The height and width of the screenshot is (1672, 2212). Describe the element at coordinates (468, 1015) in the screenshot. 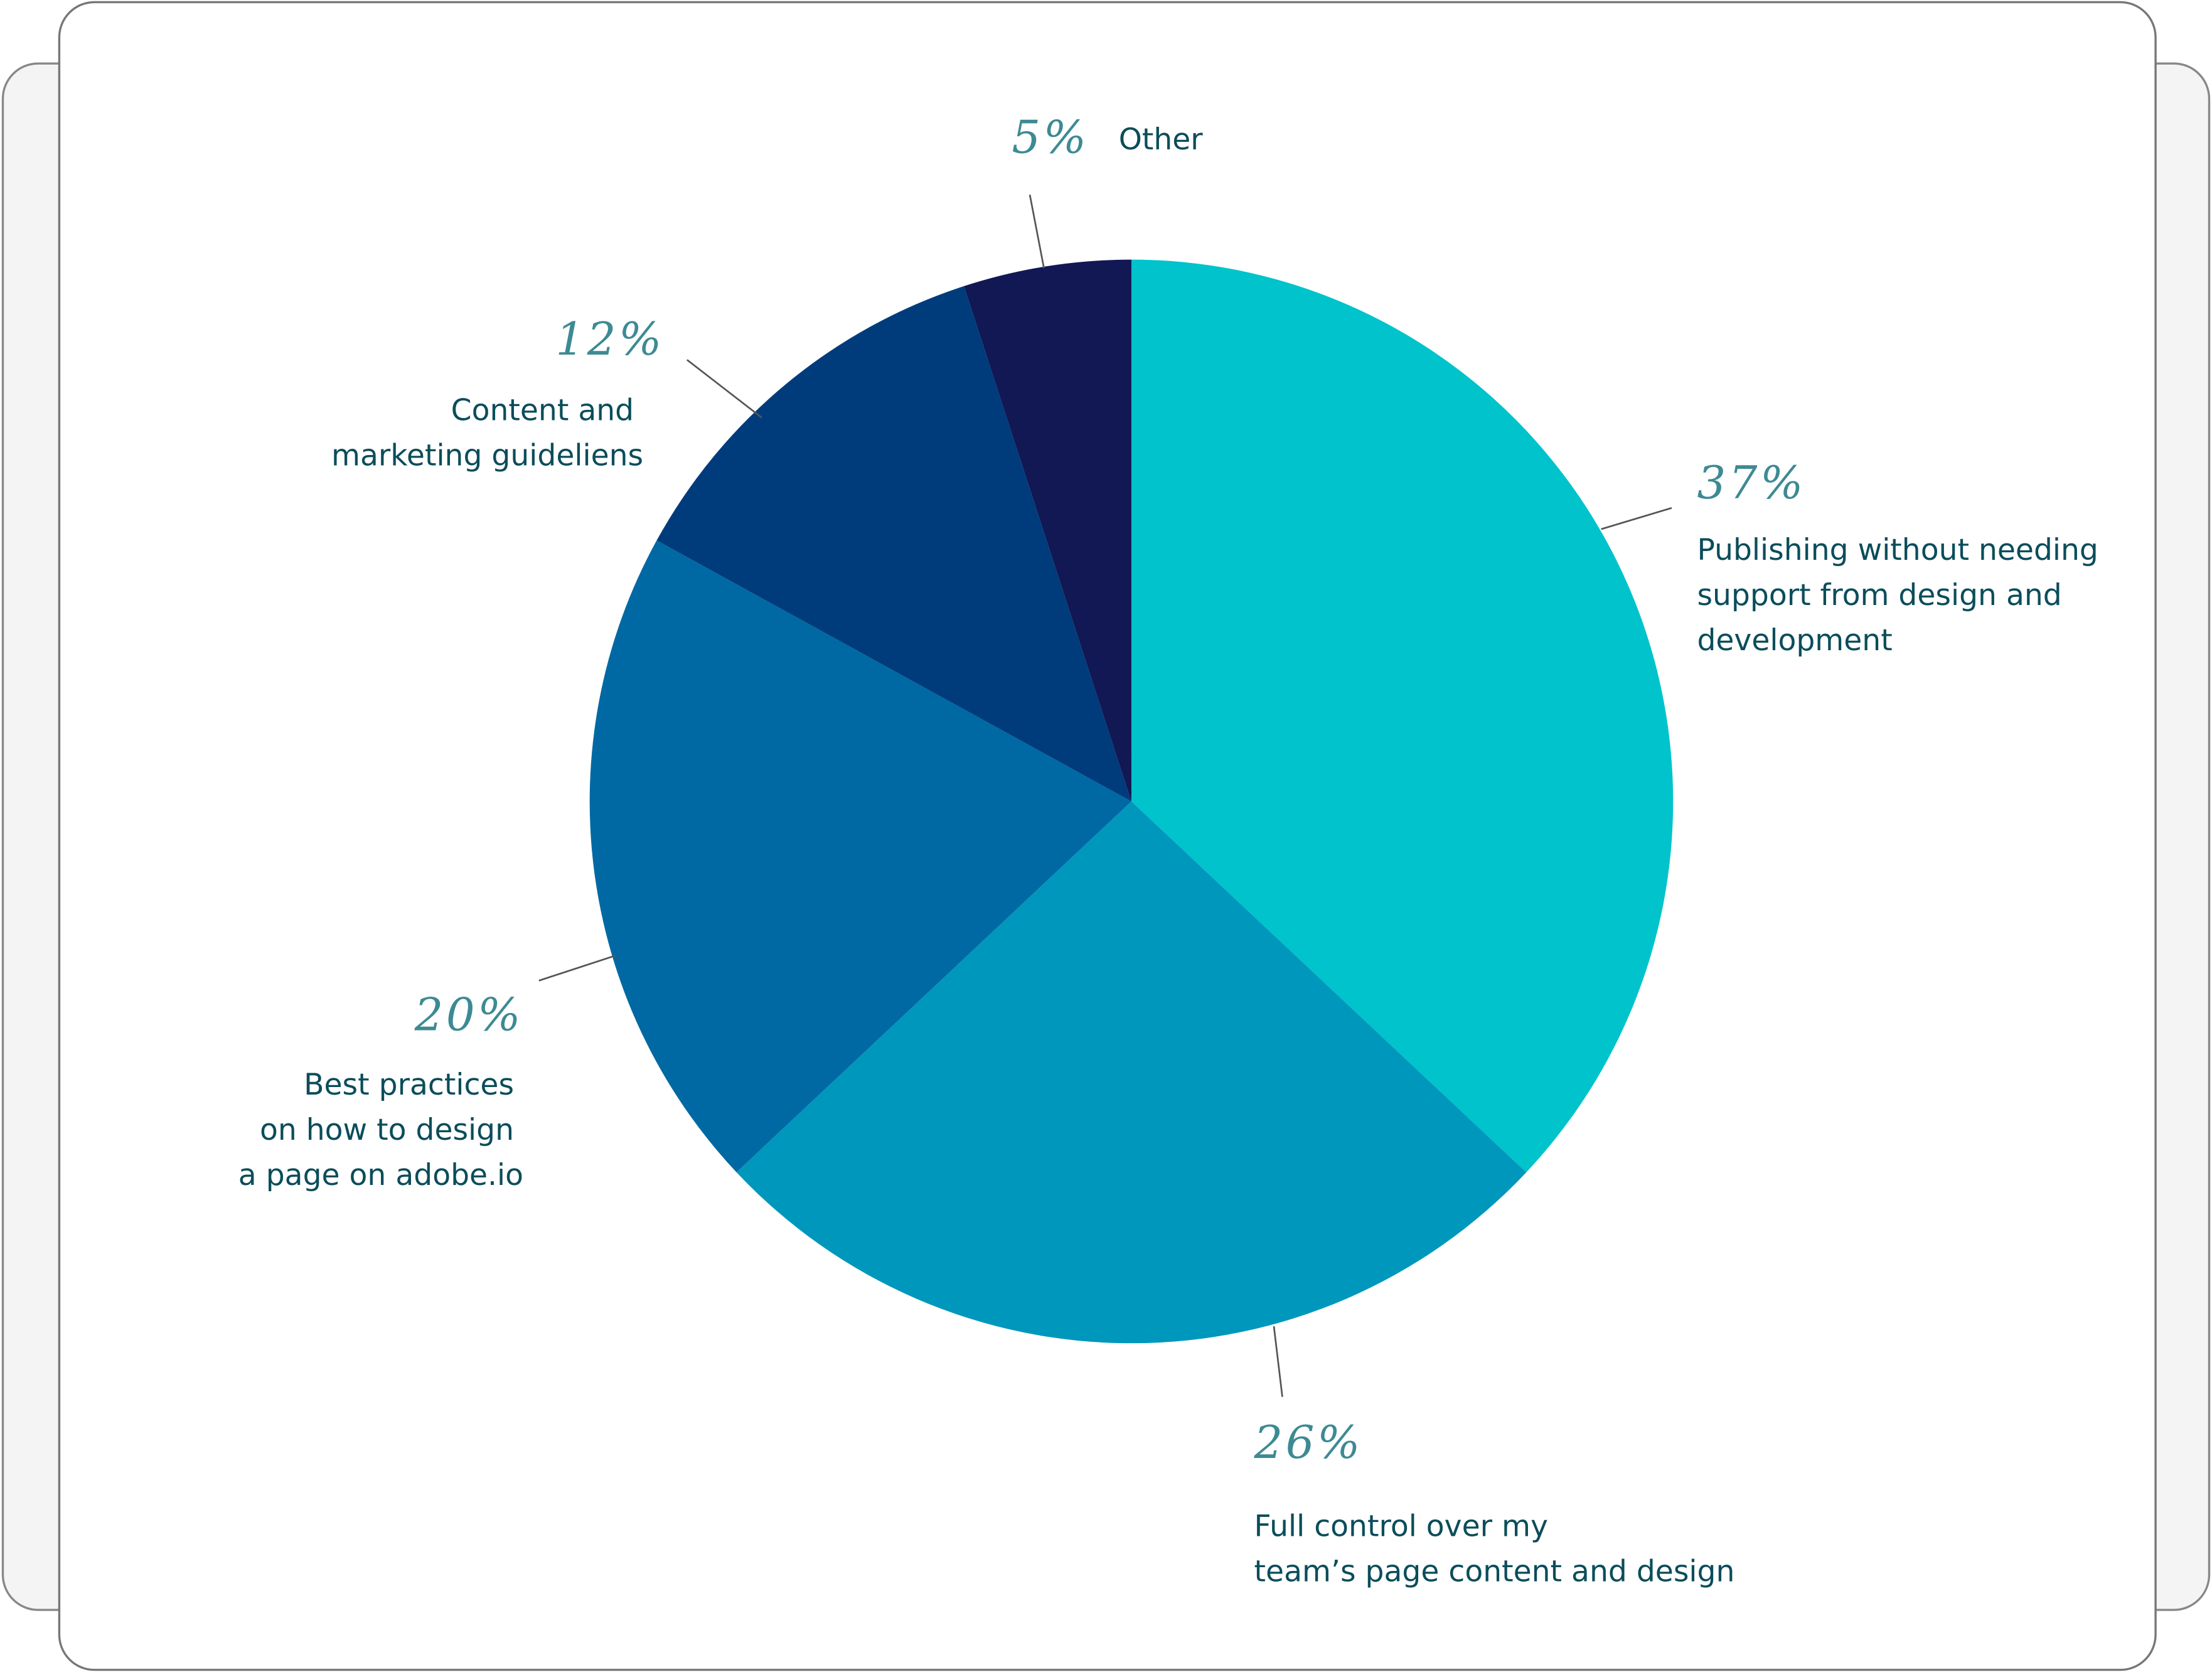

I see `value-label: 20%` at that location.